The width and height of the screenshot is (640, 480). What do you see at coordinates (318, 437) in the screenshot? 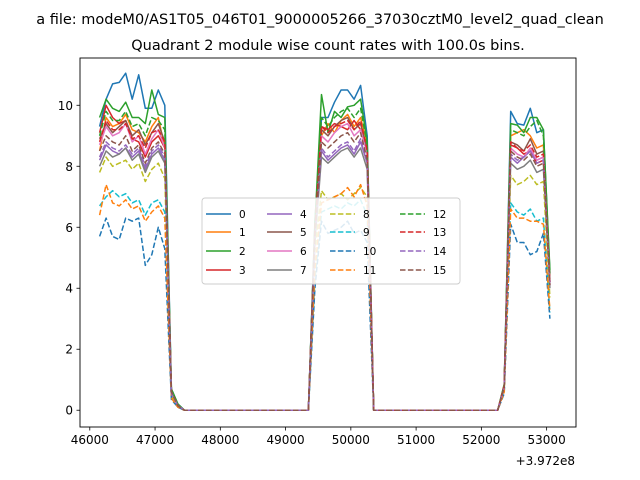
I see `x-axis-ticks: 46000 47000 48000 49000 50000 51000 52000 53000` at bounding box center [318, 437].